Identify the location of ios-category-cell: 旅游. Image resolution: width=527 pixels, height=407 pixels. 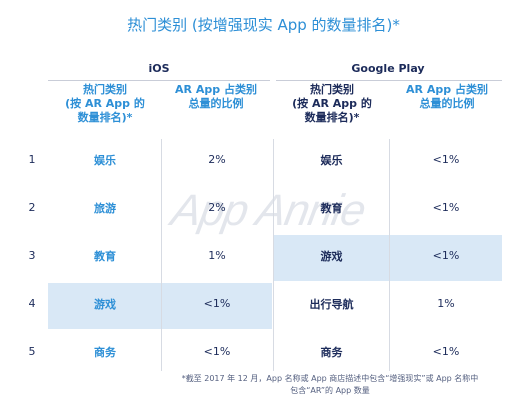
(105, 208).